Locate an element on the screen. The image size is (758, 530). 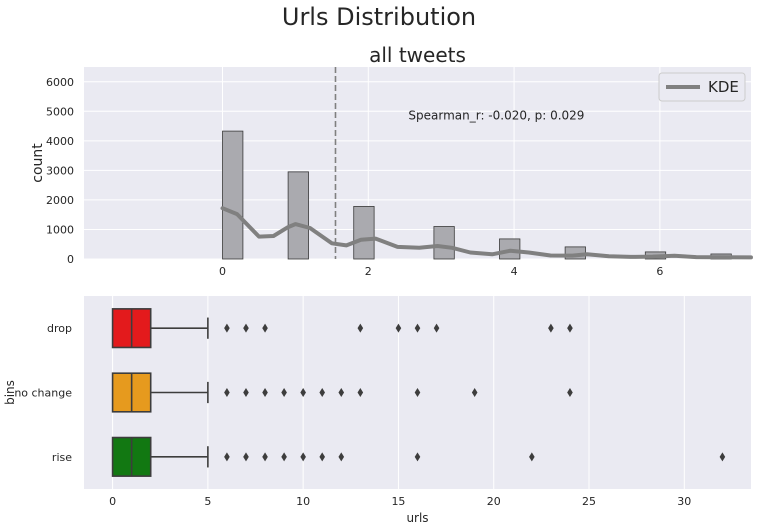
category-label-drop: drop is located at coordinates (59, 328).